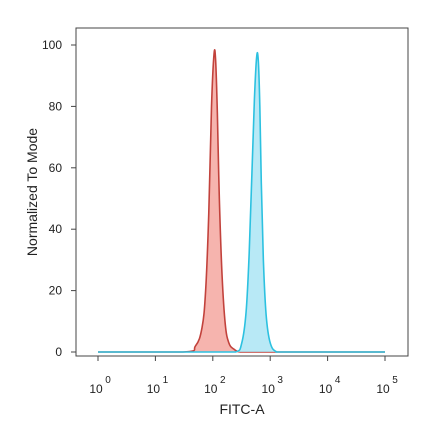 The height and width of the screenshot is (441, 440). Describe the element at coordinates (223, 380) in the screenshot. I see `x-tick-exponent: 2` at that location.